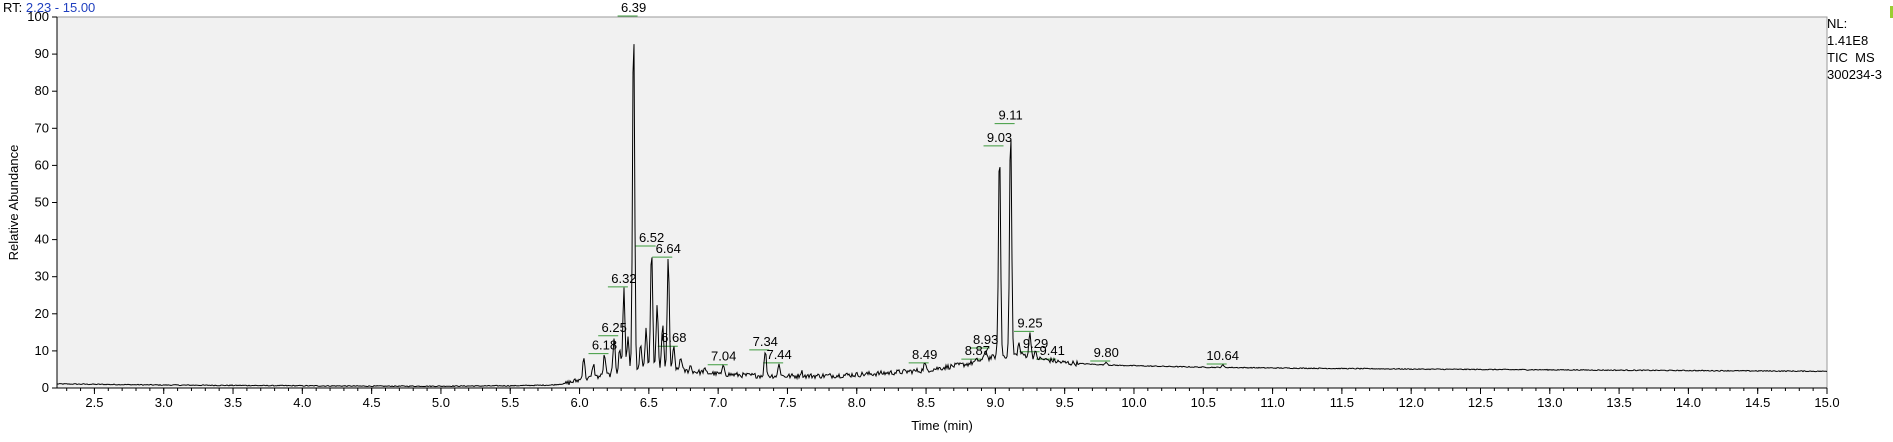  What do you see at coordinates (924, 354) in the screenshot?
I see `peak-label: 8.49` at bounding box center [924, 354].